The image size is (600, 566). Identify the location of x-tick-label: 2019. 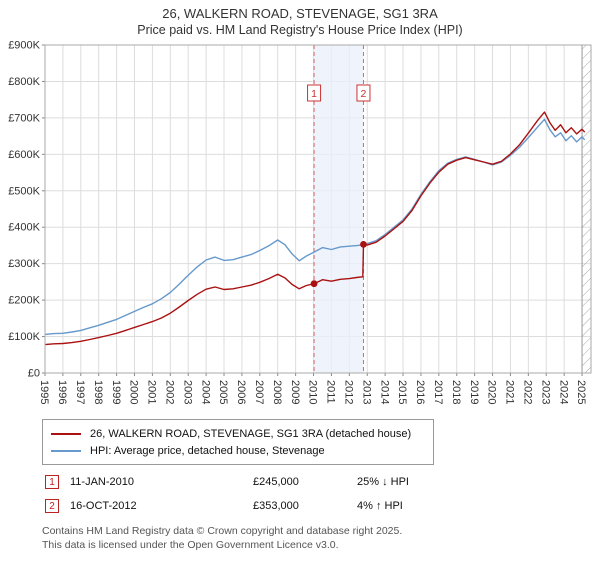
(474, 392).